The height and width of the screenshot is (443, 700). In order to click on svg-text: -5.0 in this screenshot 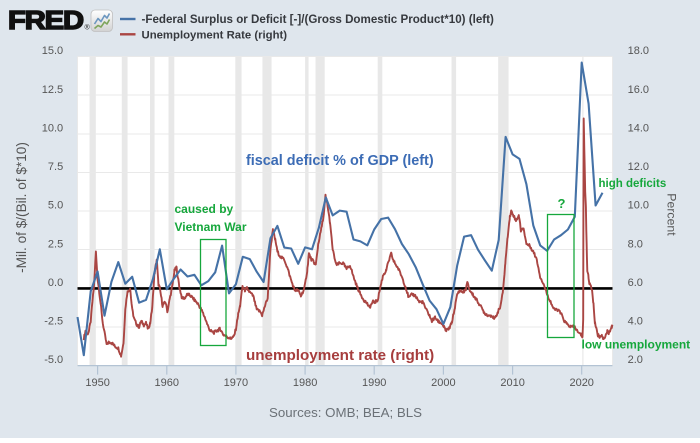, I will do `click(53, 360)`.